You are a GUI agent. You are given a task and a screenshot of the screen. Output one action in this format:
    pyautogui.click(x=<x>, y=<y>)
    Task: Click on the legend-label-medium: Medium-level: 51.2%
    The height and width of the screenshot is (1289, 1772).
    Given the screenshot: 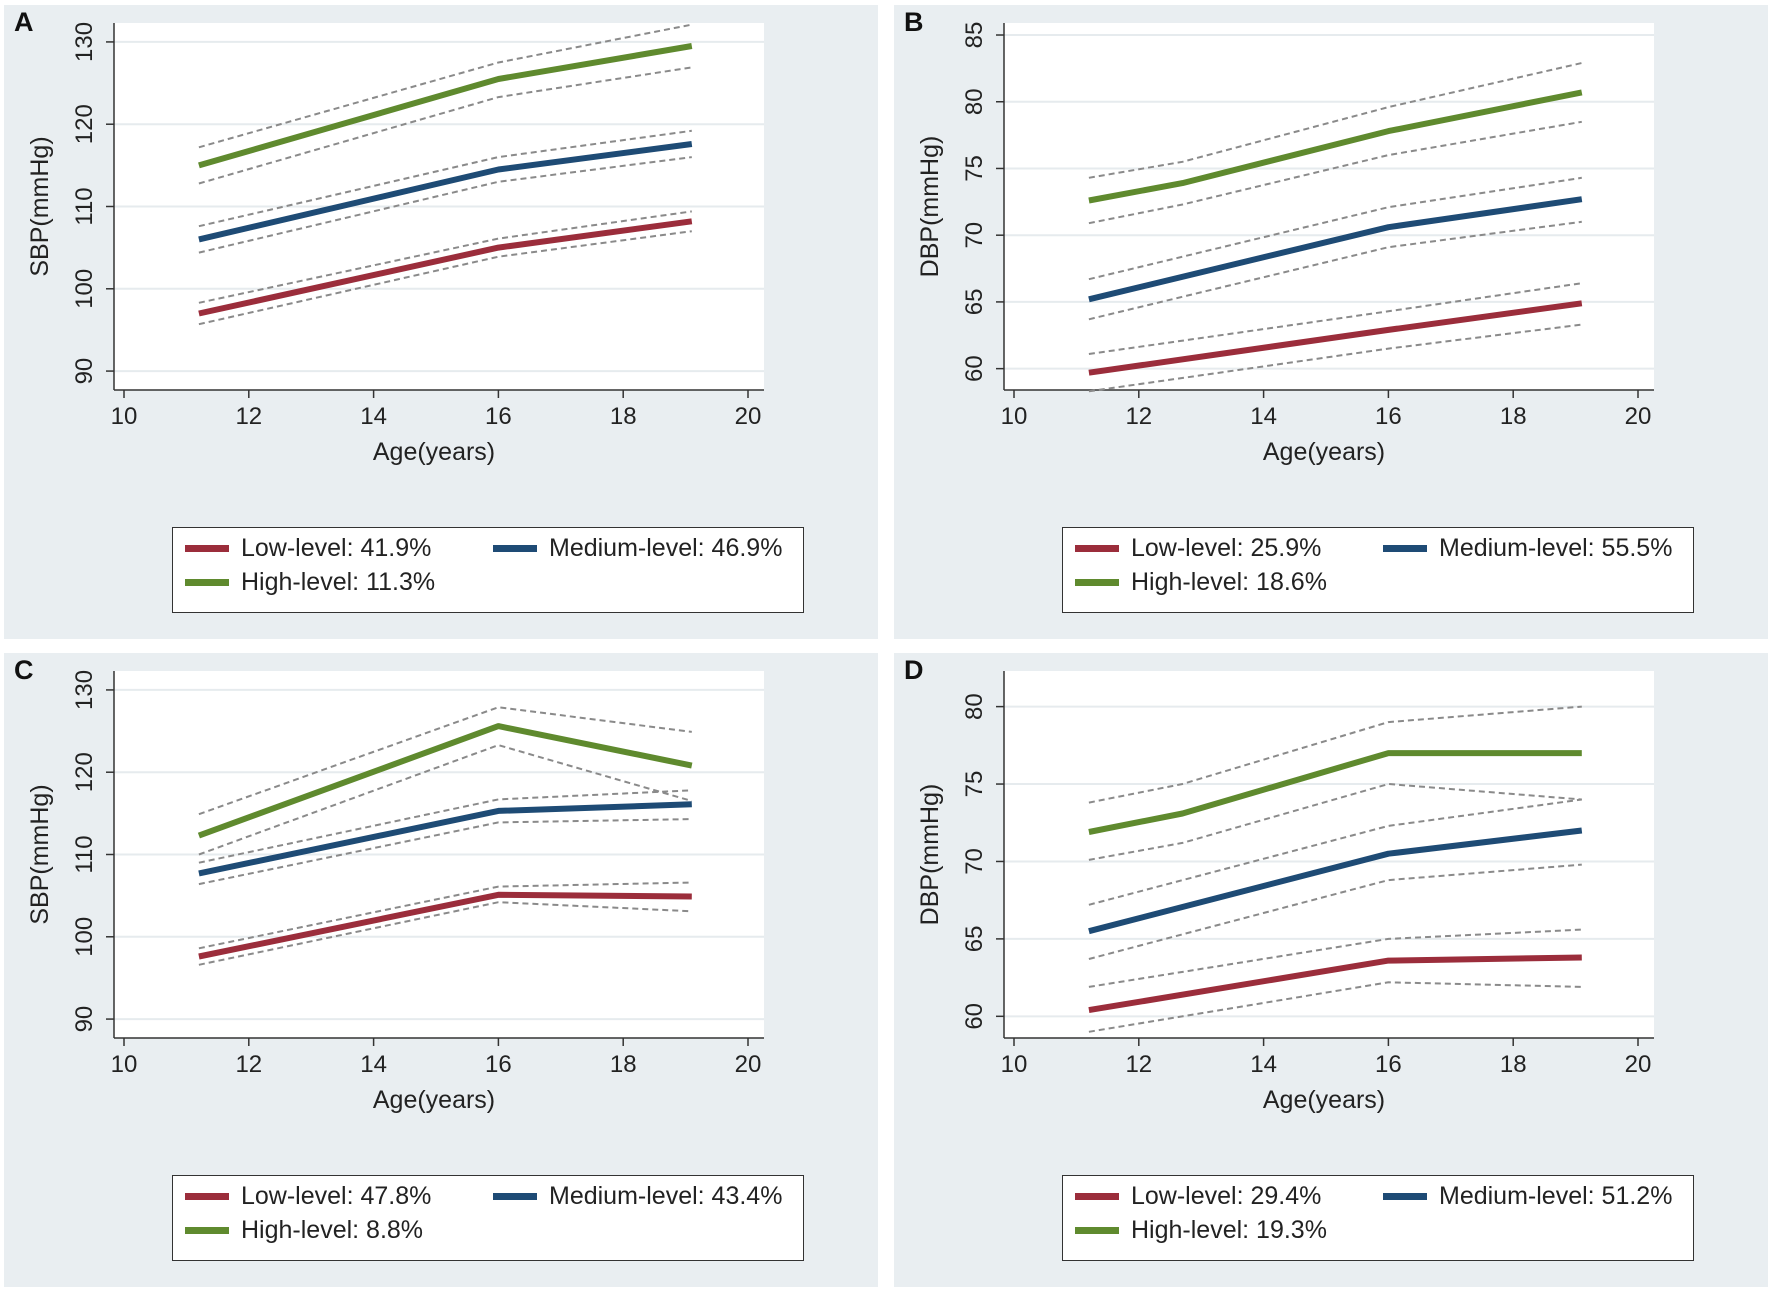 What is the action you would take?
    pyautogui.click(x=1556, y=1196)
    